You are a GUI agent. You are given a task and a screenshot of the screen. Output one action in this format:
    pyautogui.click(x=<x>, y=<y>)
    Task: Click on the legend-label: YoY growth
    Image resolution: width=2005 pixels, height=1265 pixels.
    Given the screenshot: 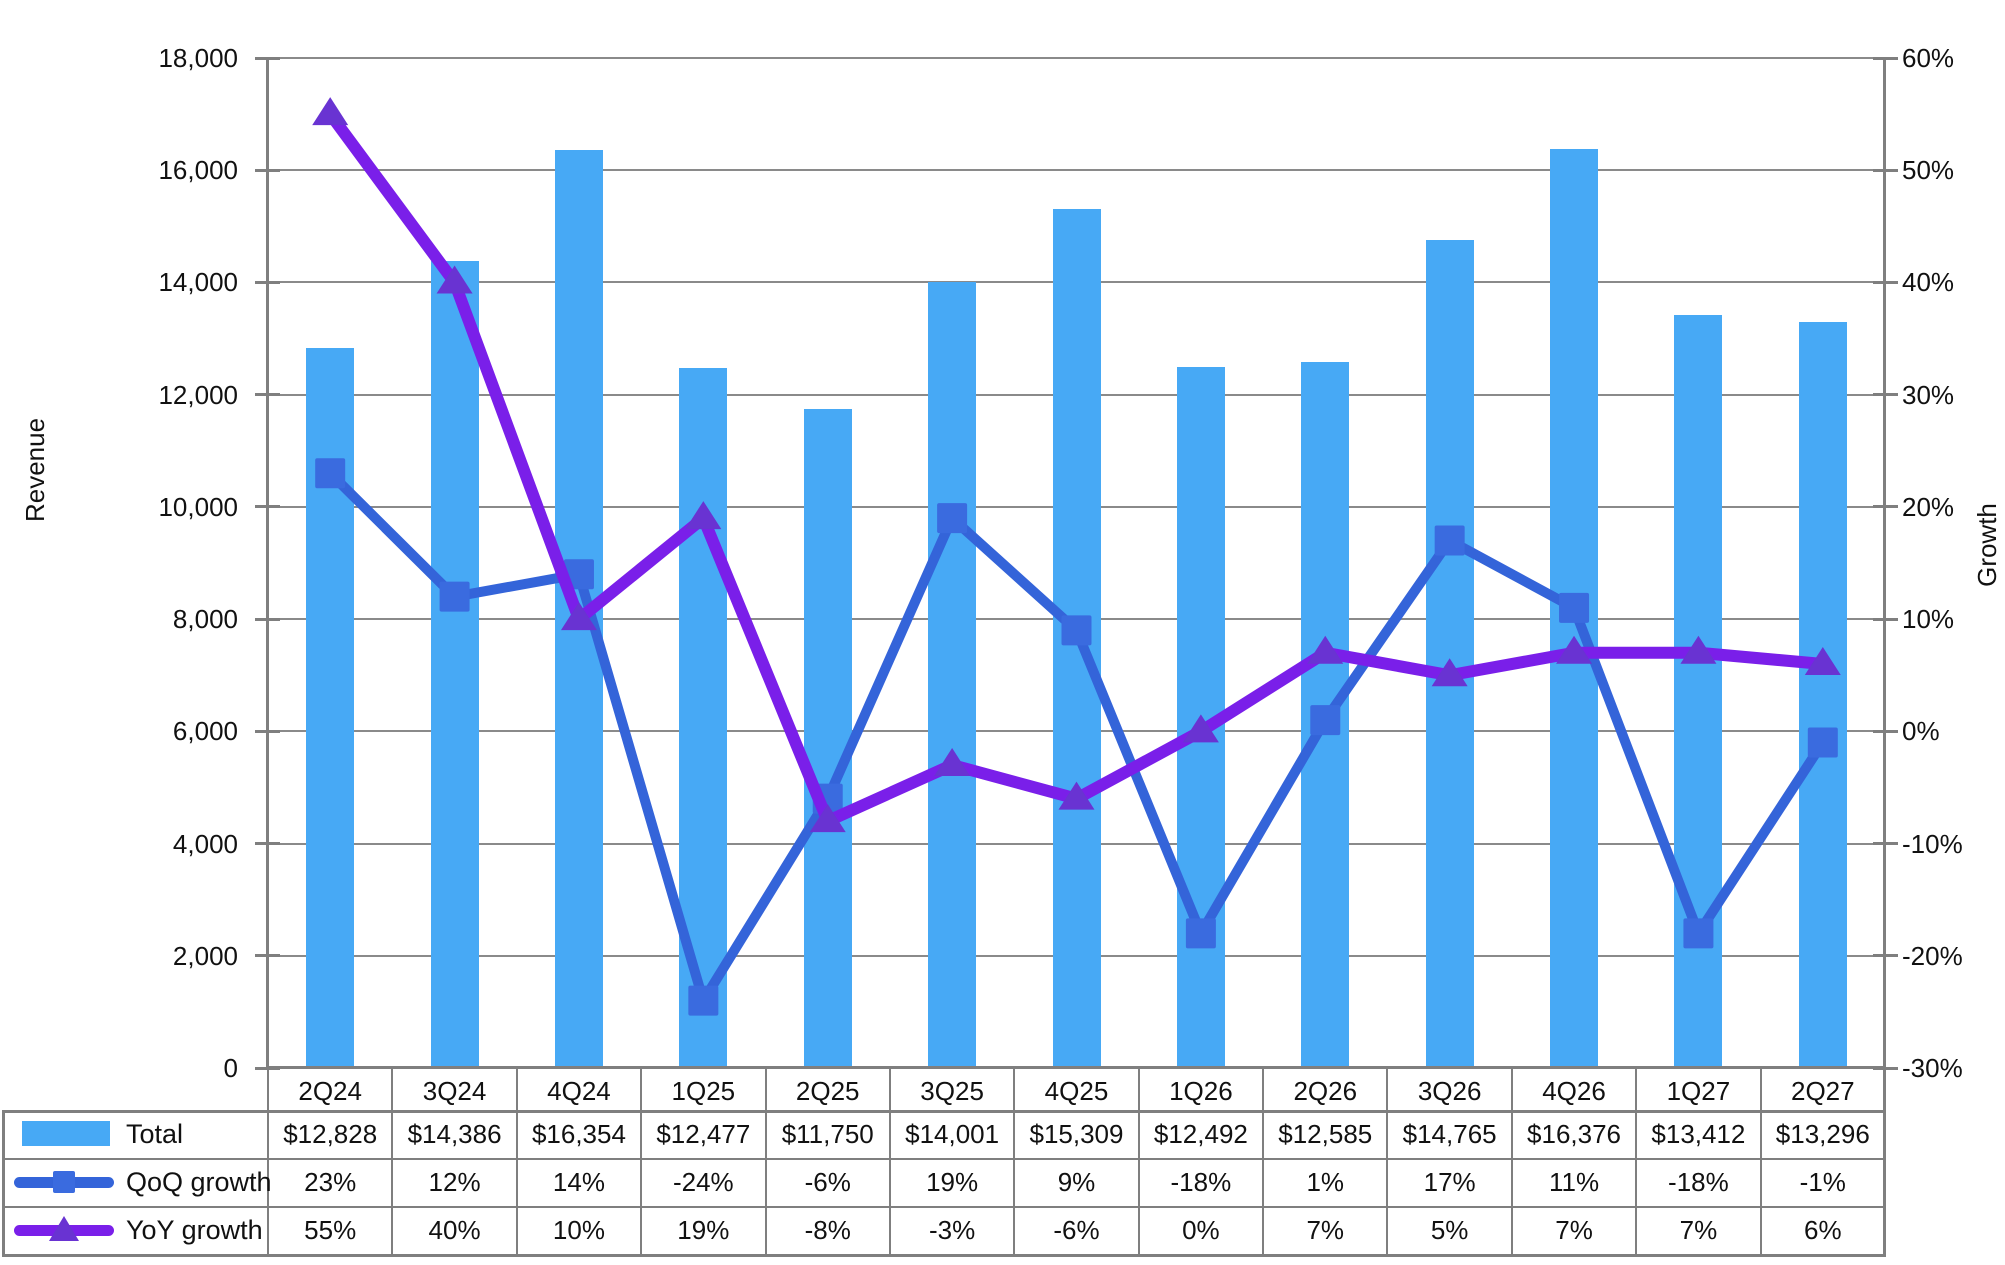 What is the action you would take?
    pyautogui.click(x=194, y=1229)
    